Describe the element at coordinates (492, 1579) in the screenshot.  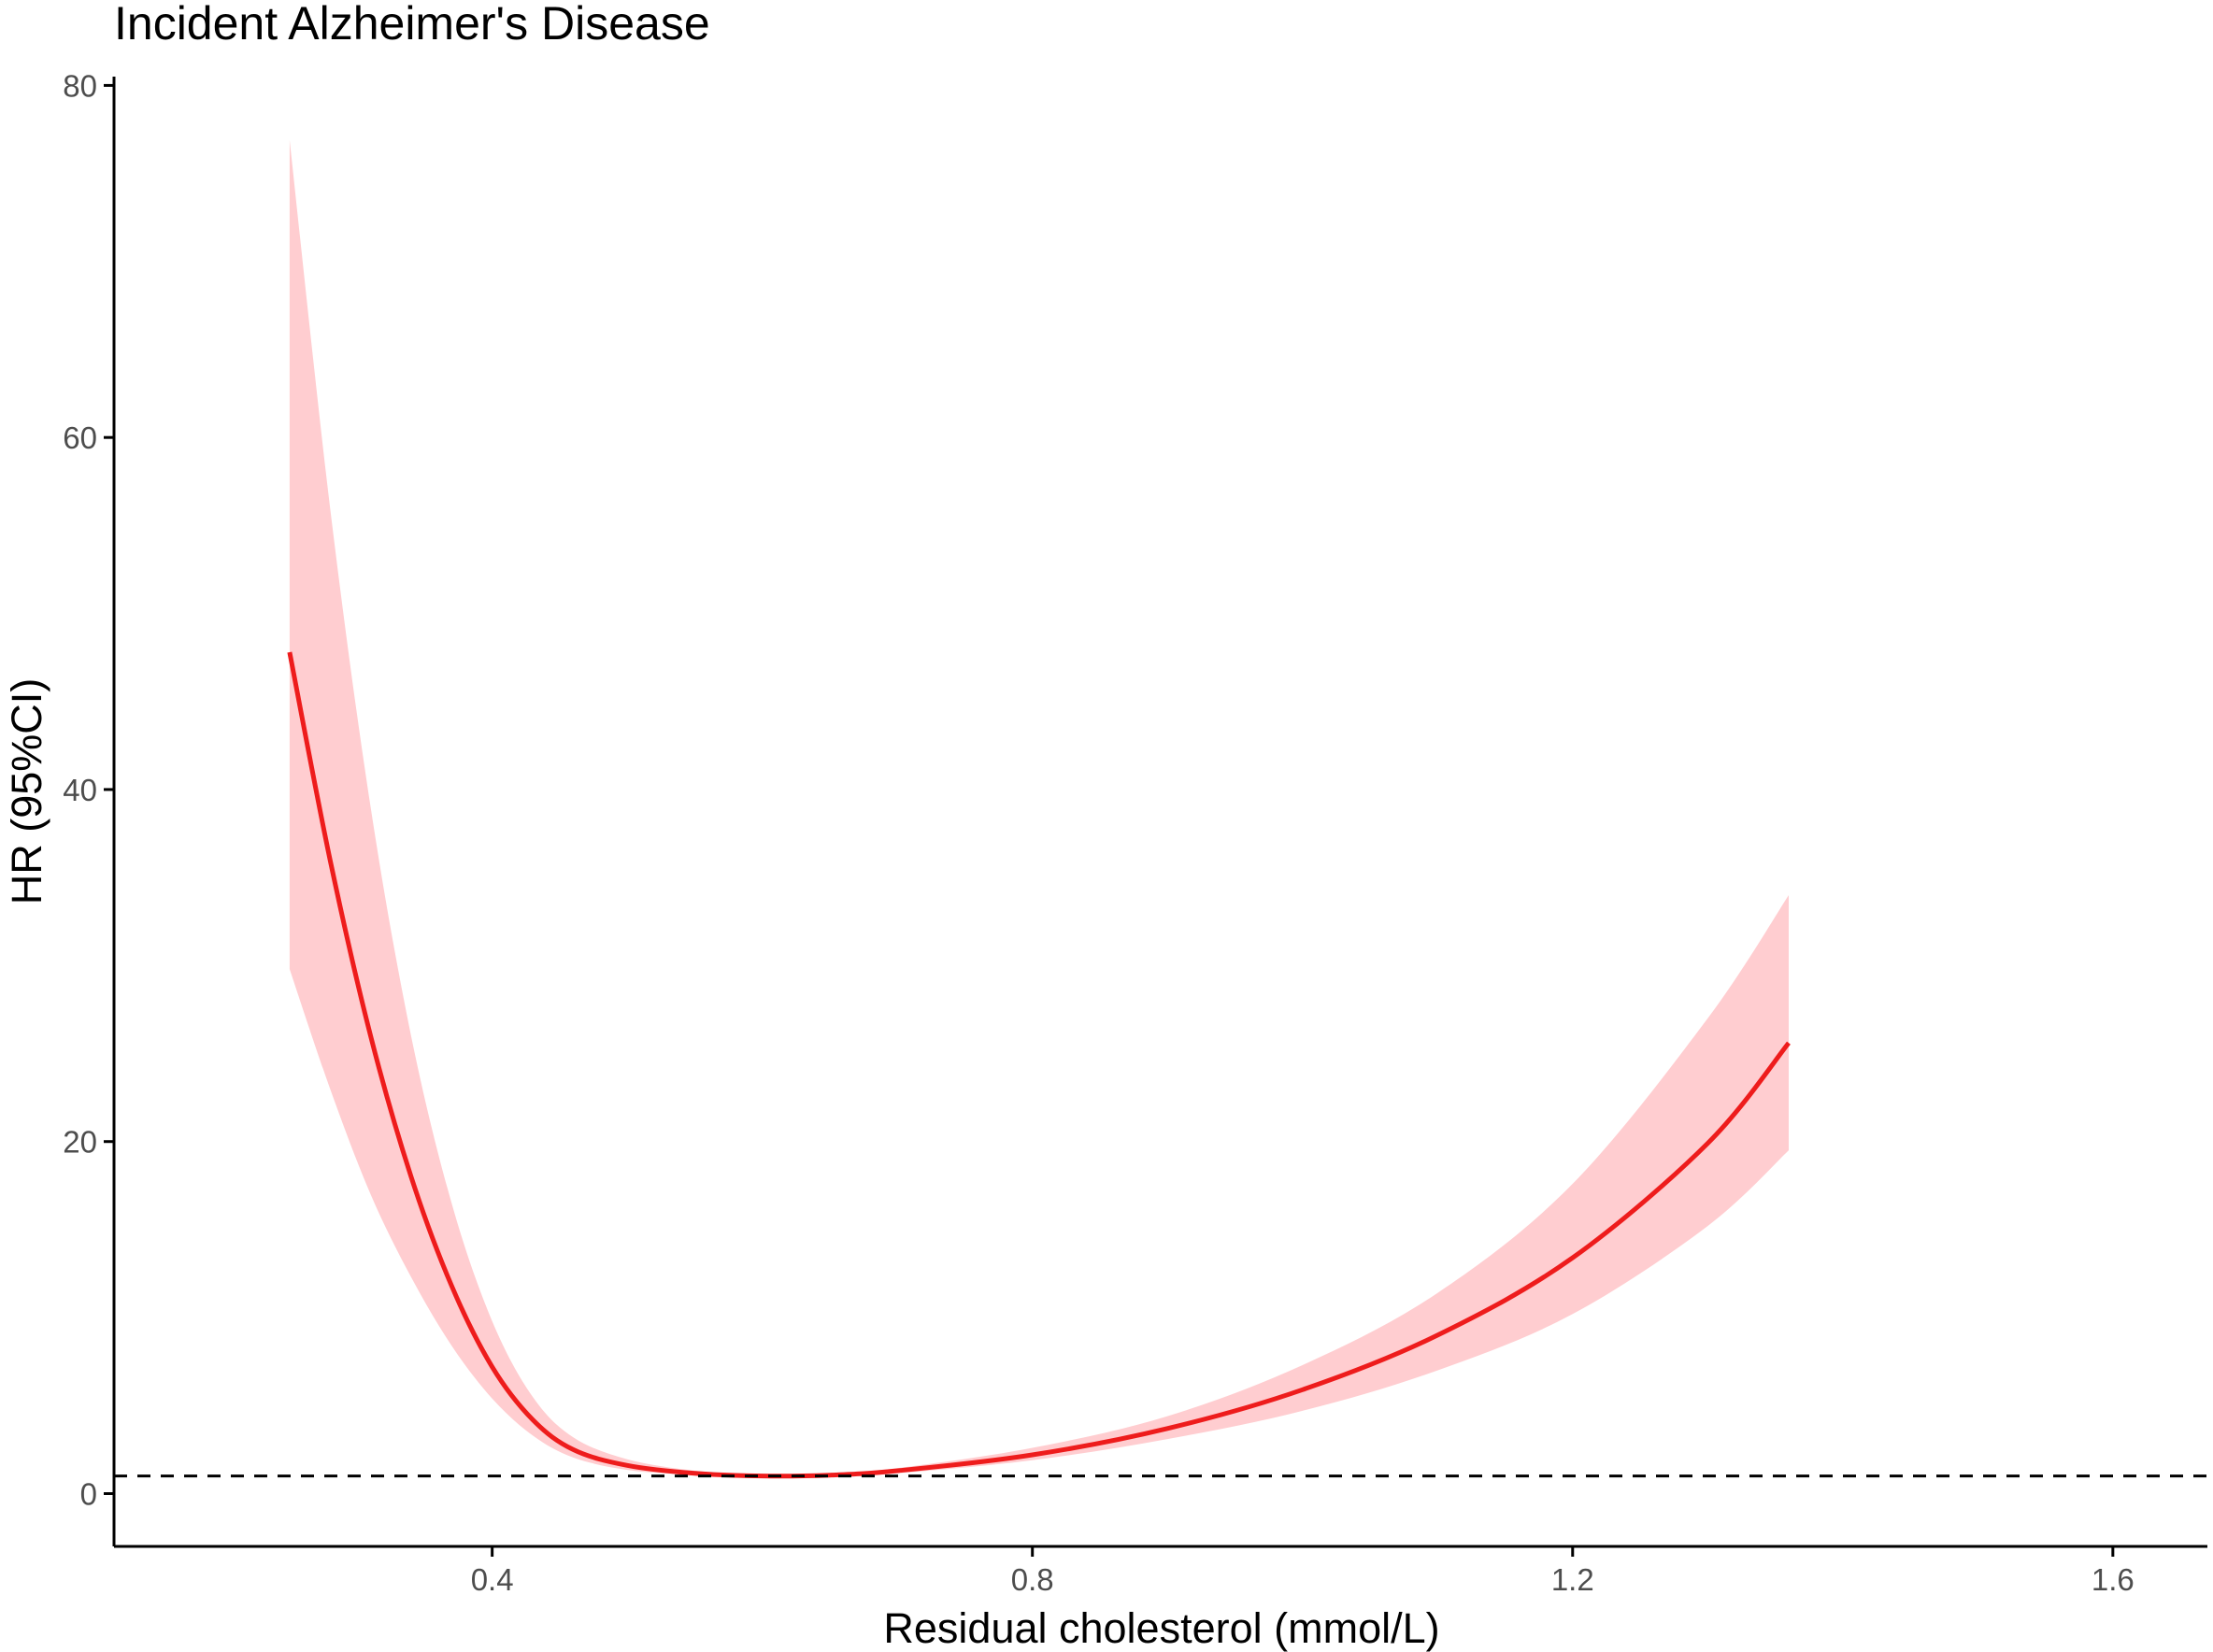
I see `x-tick-label: 0.4` at that location.